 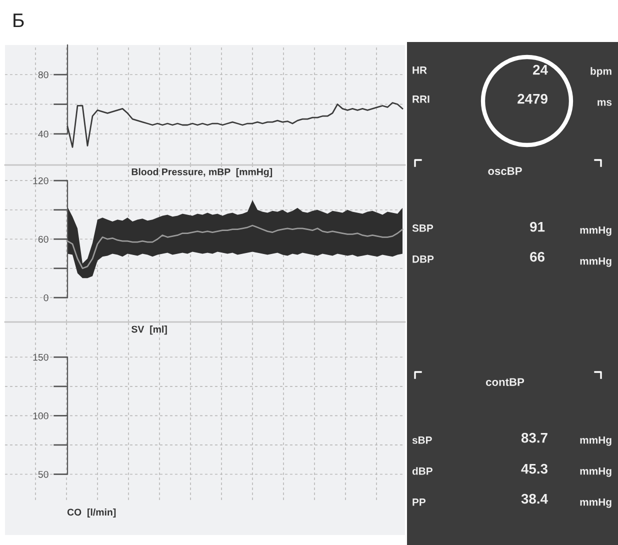 I want to click on text: 91, so click(x=537, y=227).